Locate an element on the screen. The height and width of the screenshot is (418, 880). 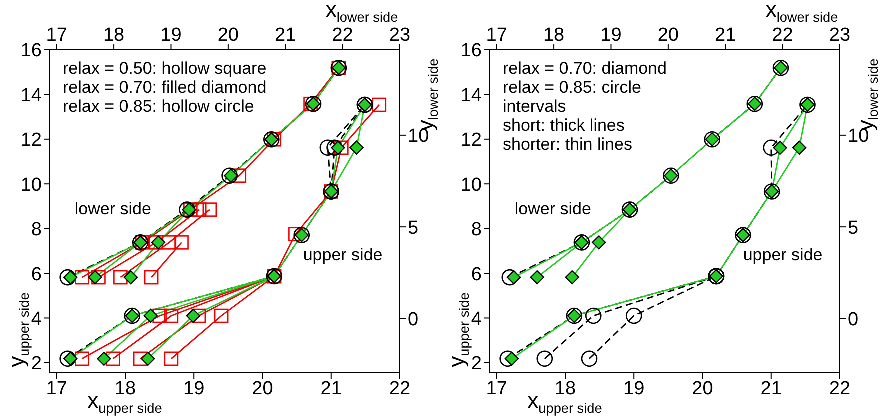
annotation: relax = 0.85: circle is located at coordinates (572, 87).